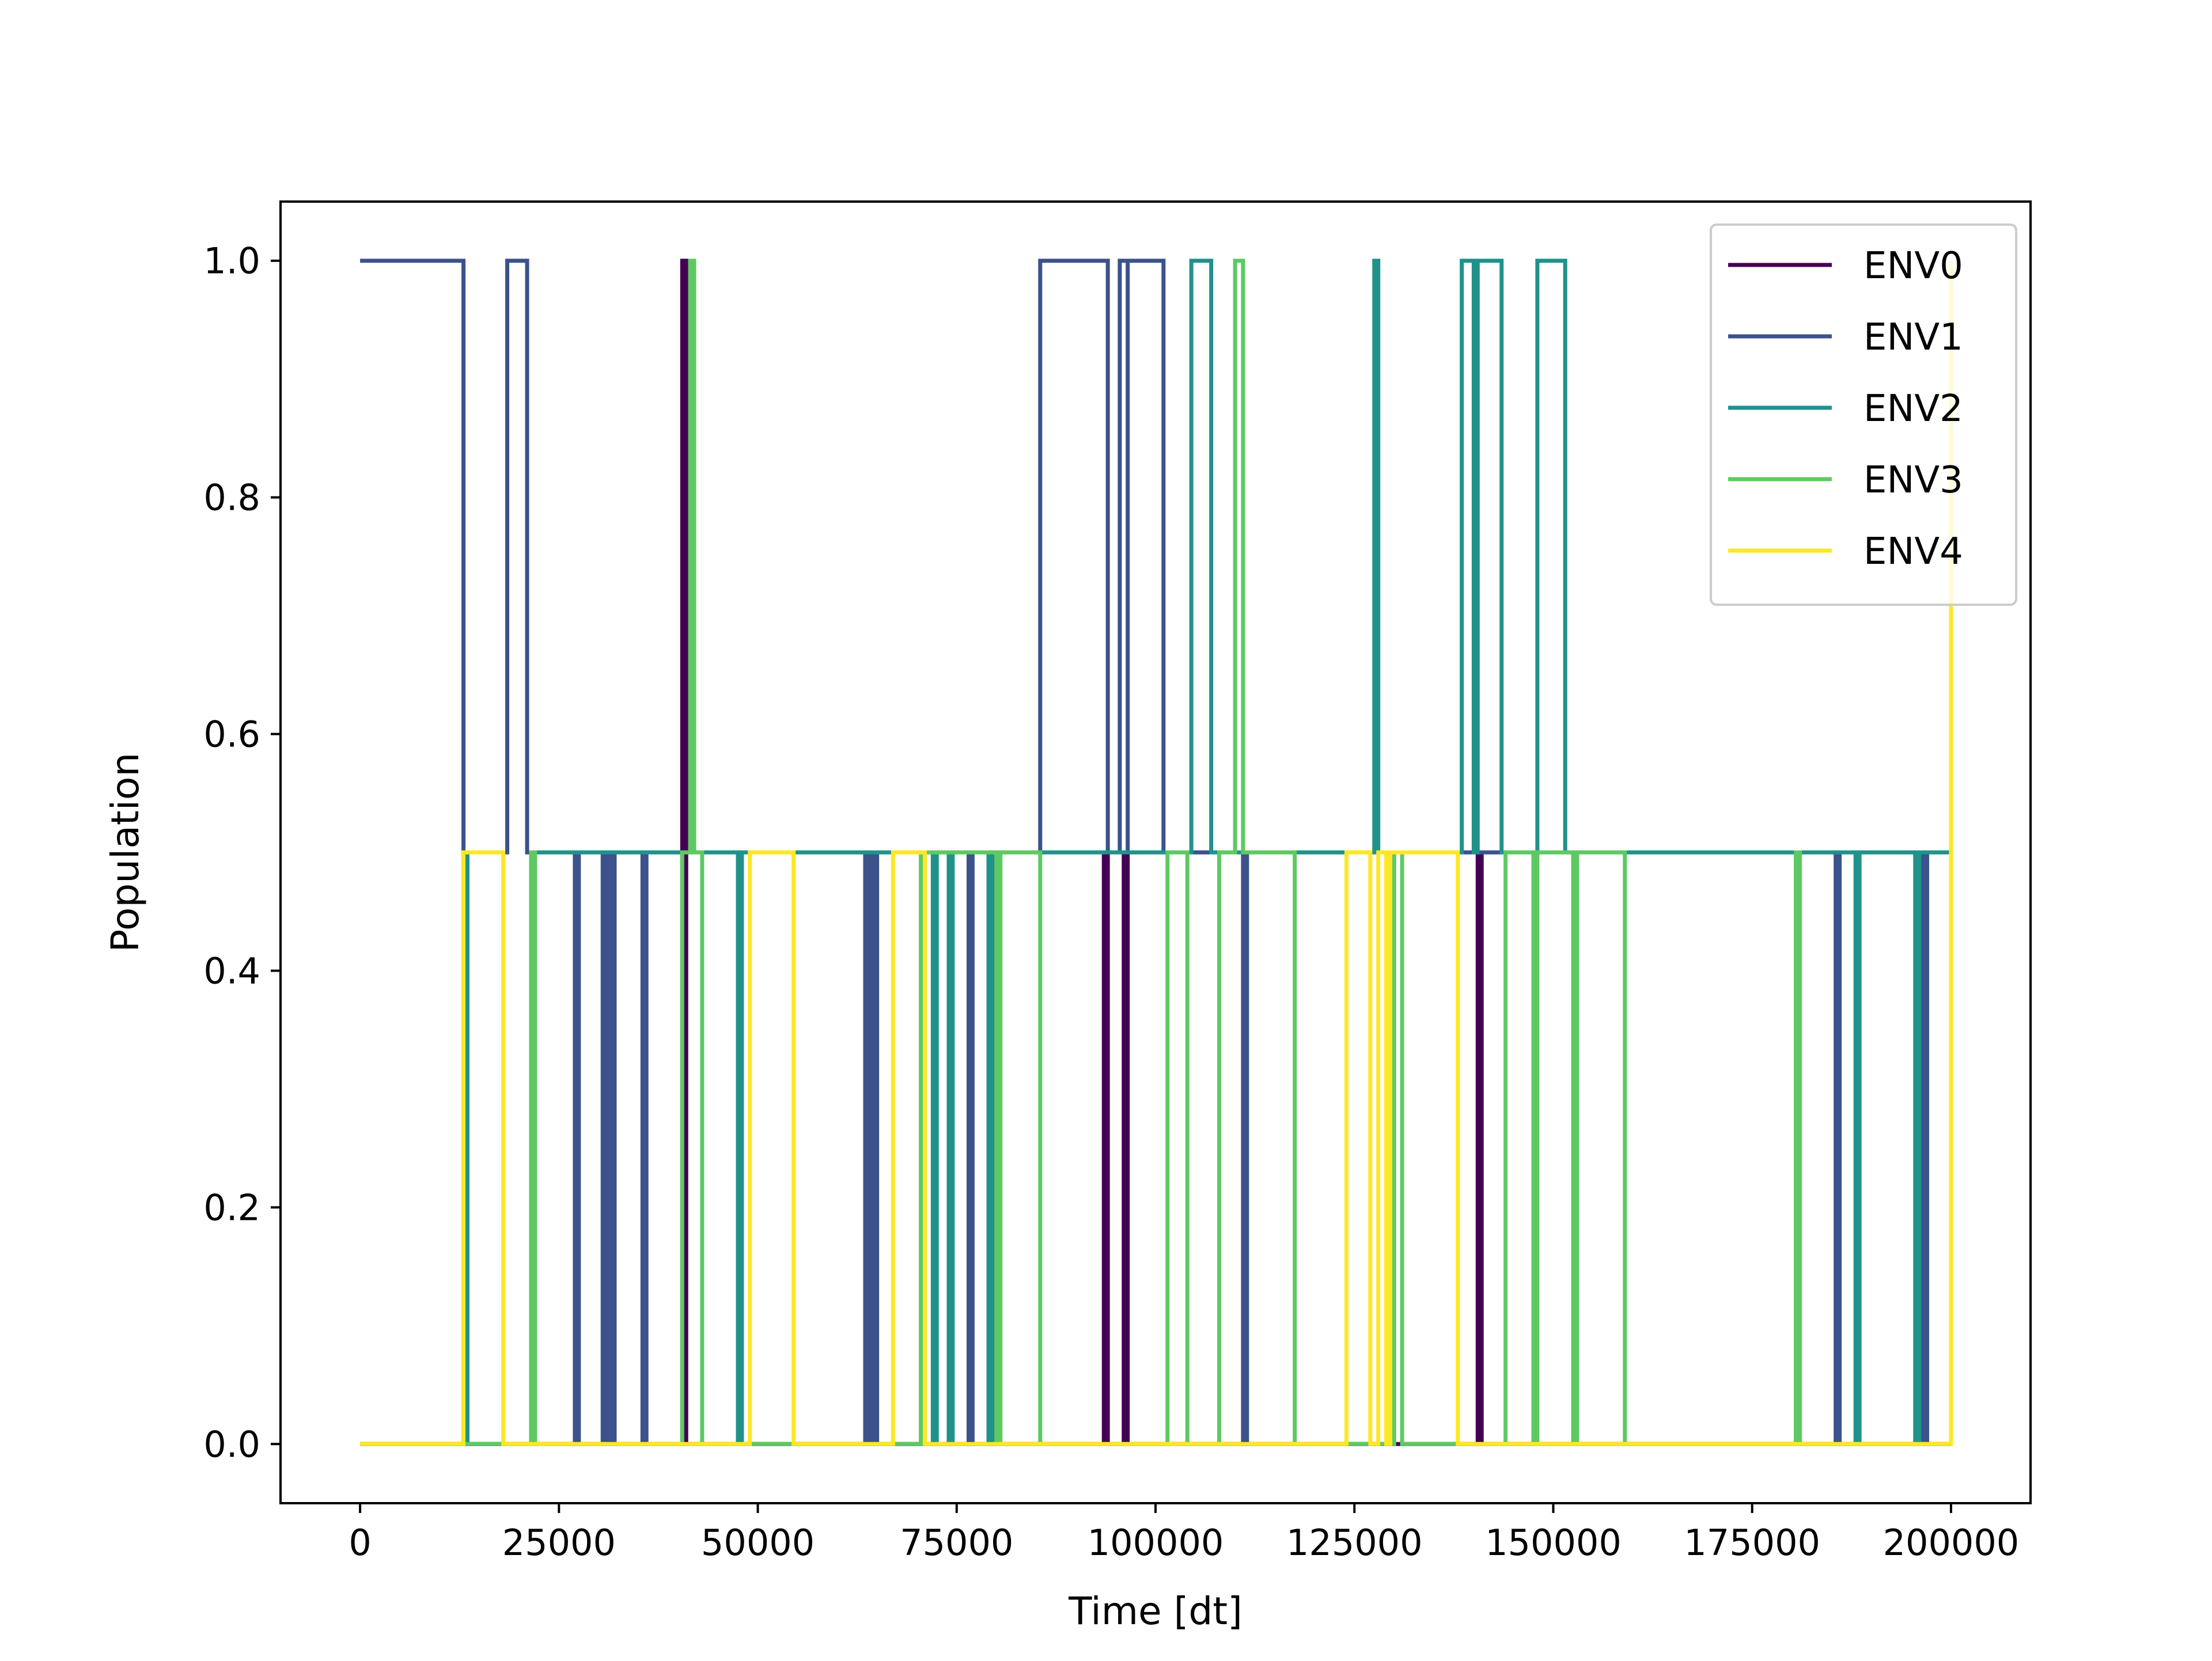 This screenshot has height=1661, width=2212. I want to click on legend: ENV0 ENV1 ENV2 ENV3 ENV4, so click(1863, 414).